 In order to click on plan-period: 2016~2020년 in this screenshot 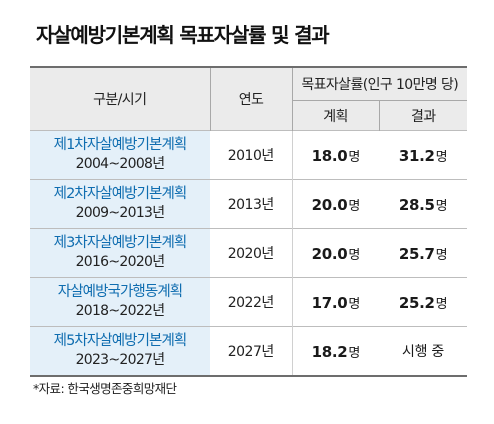, I will do `click(120, 262)`.